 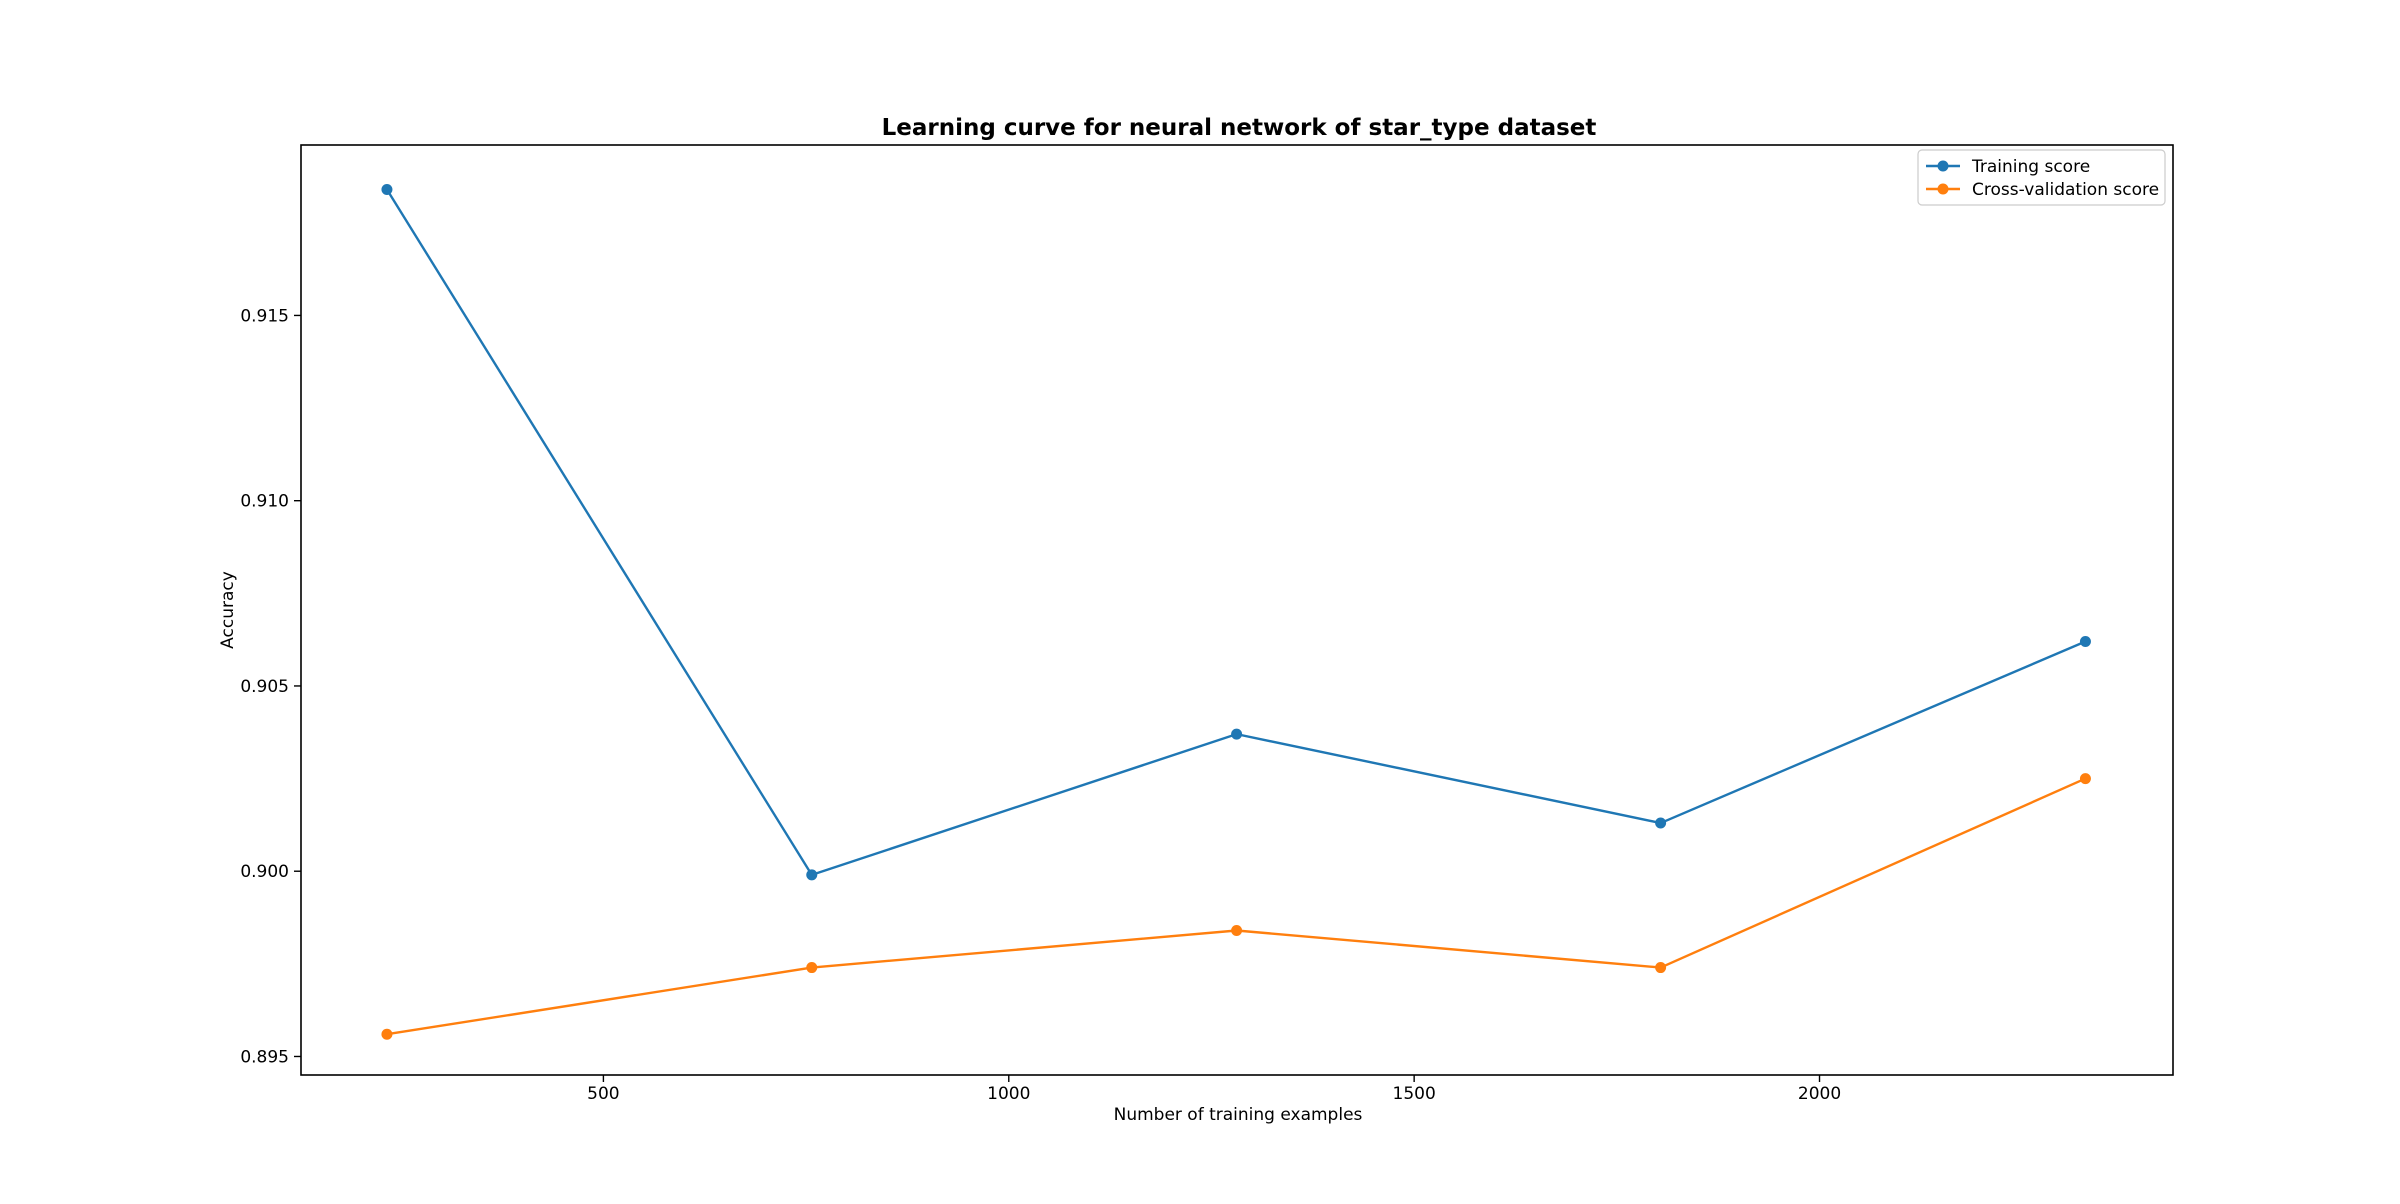 I want to click on x-tick-label: 1500, so click(x=1414, y=1094).